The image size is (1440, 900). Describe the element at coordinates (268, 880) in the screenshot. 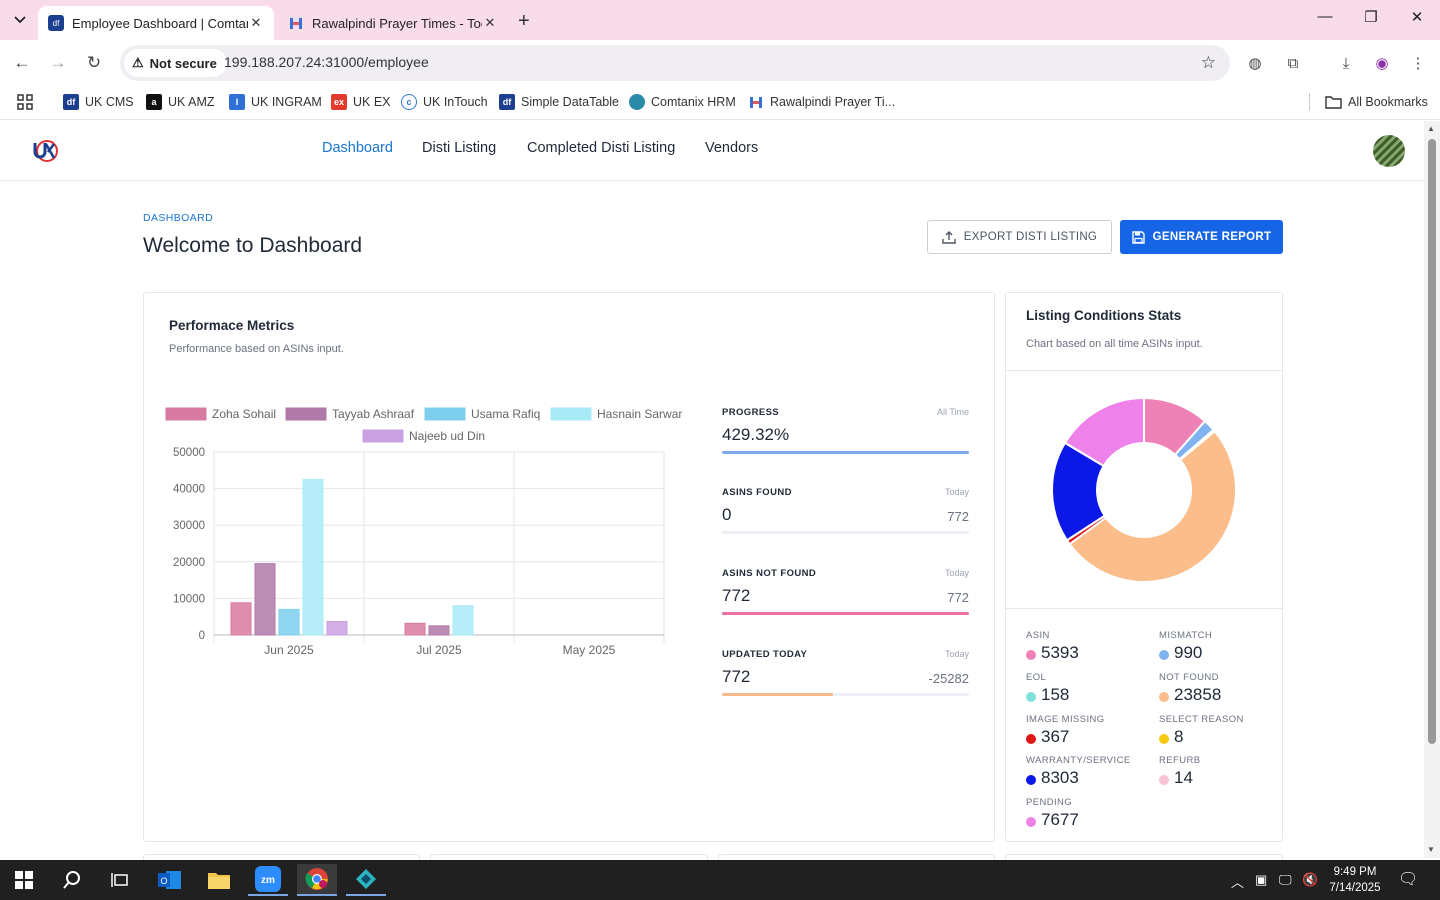

I see `zoom-icon: zm` at that location.